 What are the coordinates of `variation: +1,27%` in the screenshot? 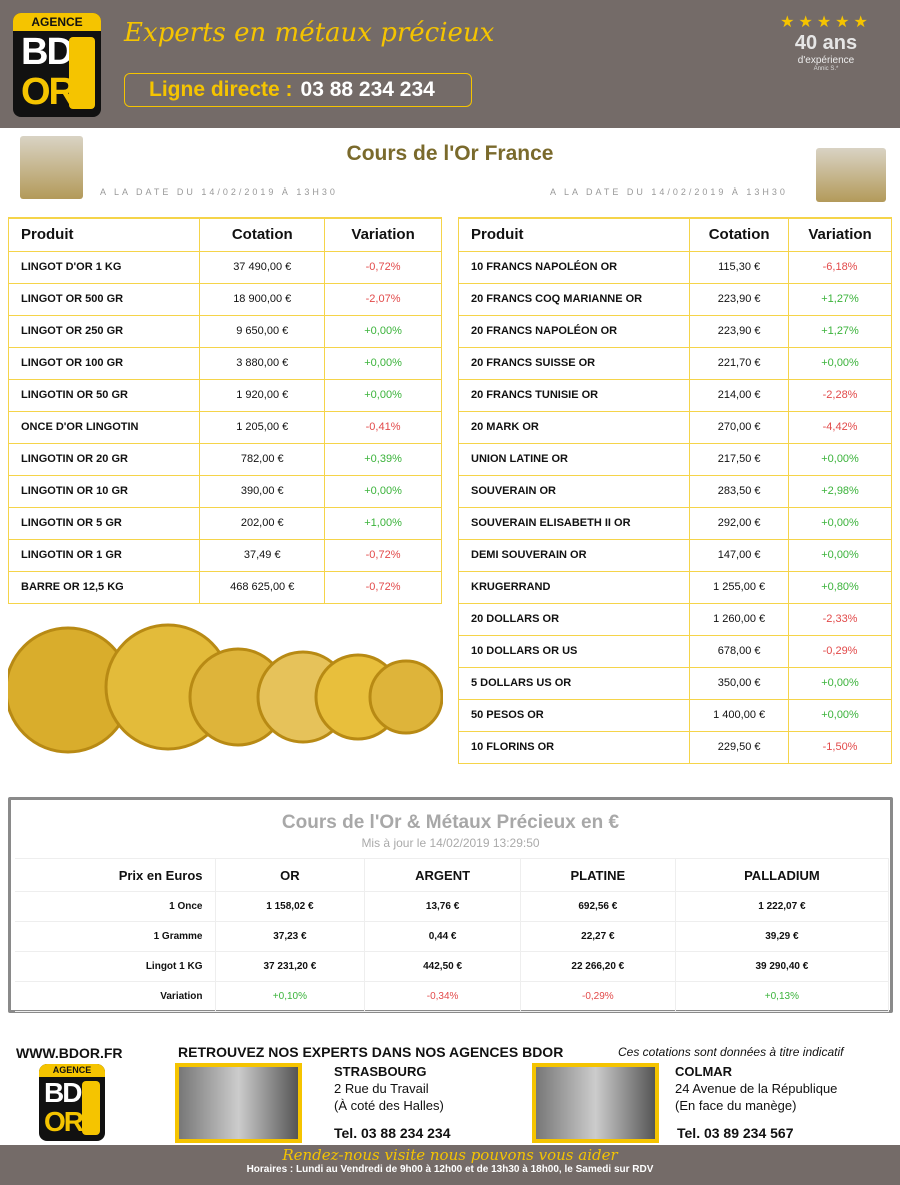 It's located at (840, 299).